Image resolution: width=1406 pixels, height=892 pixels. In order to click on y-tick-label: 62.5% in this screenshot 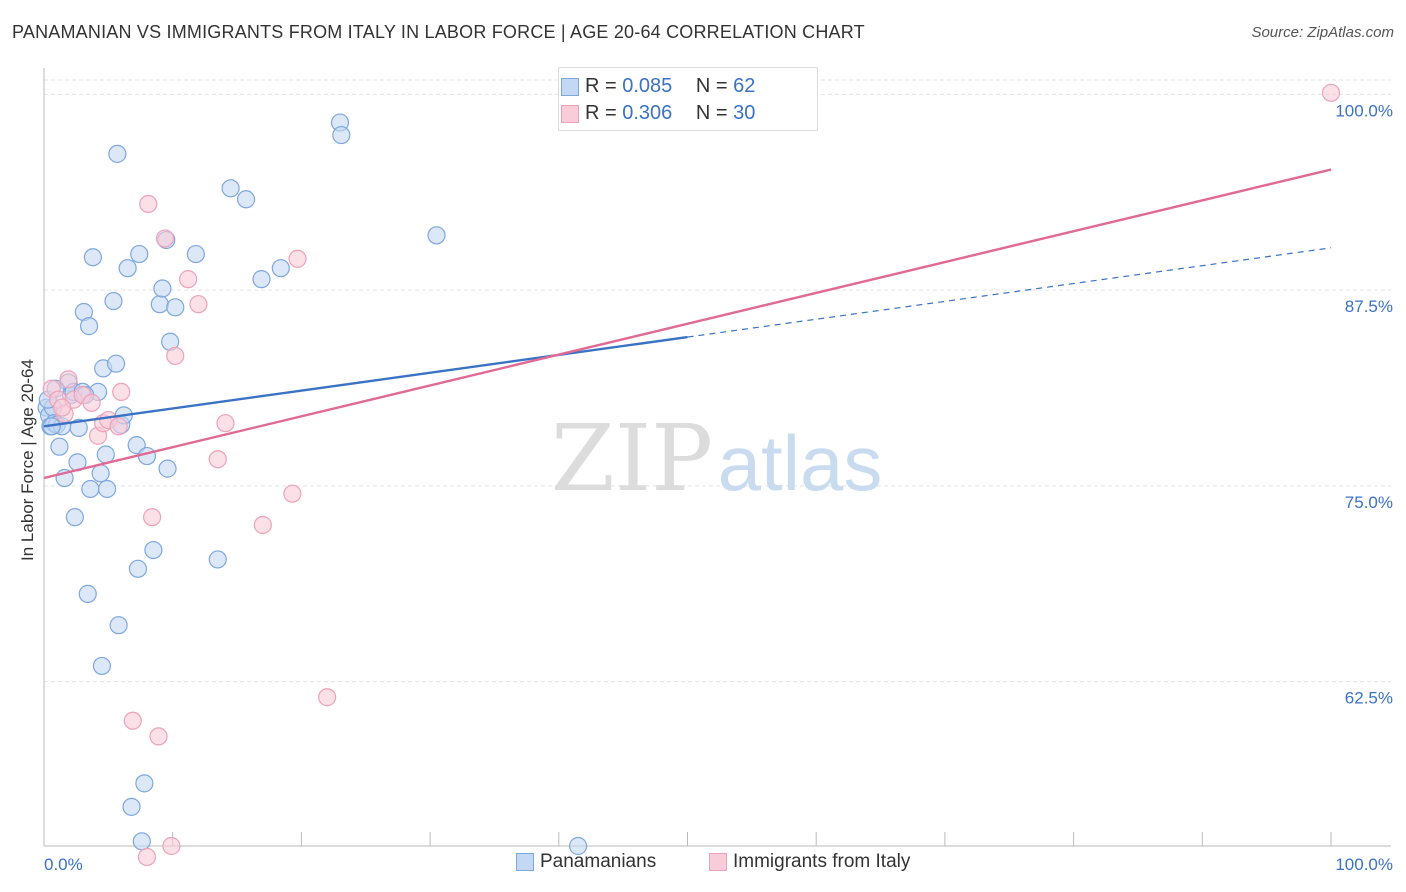, I will do `click(1369, 698)`.